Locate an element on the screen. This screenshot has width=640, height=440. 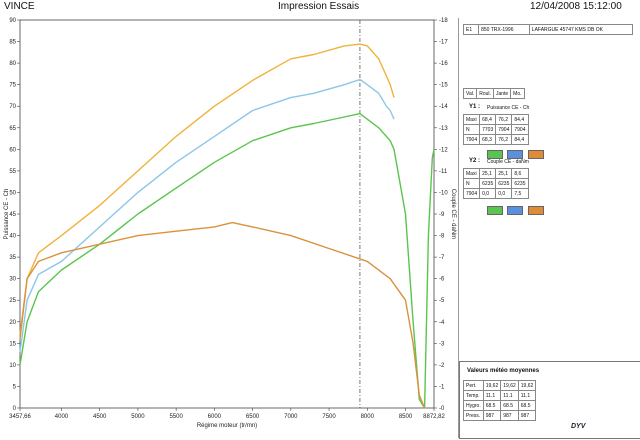
cell: 76,2 is located at coordinates (504, 139).